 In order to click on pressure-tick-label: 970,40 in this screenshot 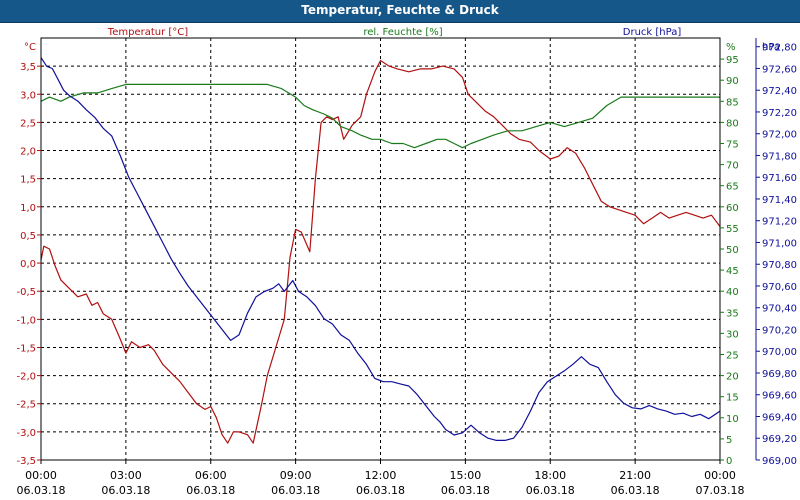, I will do `click(779, 309)`.